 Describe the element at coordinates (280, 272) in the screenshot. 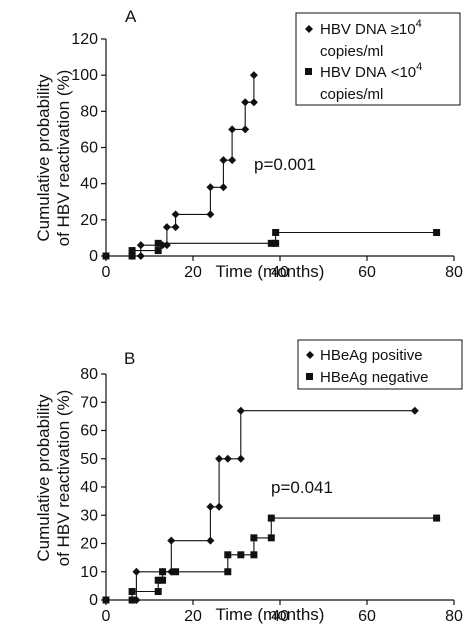

I see `panel-a-xtick-label: 40` at that location.